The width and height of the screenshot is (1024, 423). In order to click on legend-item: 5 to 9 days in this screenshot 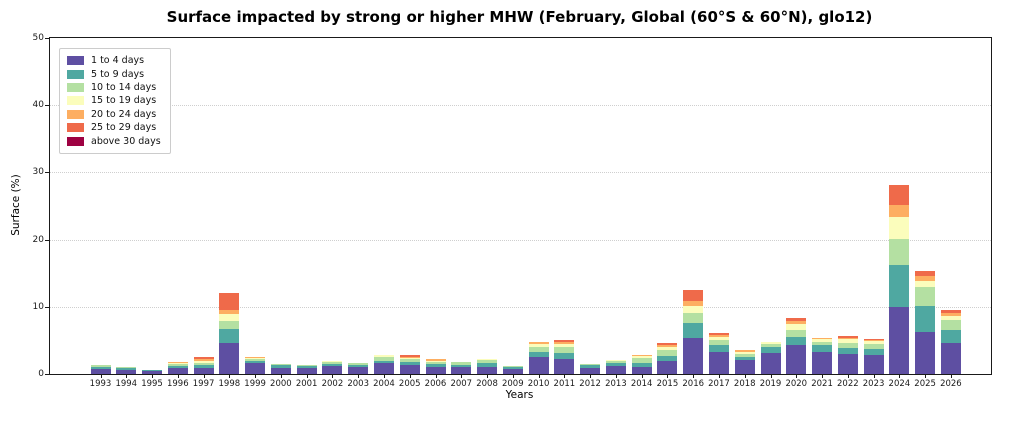, I will do `click(114, 73)`.